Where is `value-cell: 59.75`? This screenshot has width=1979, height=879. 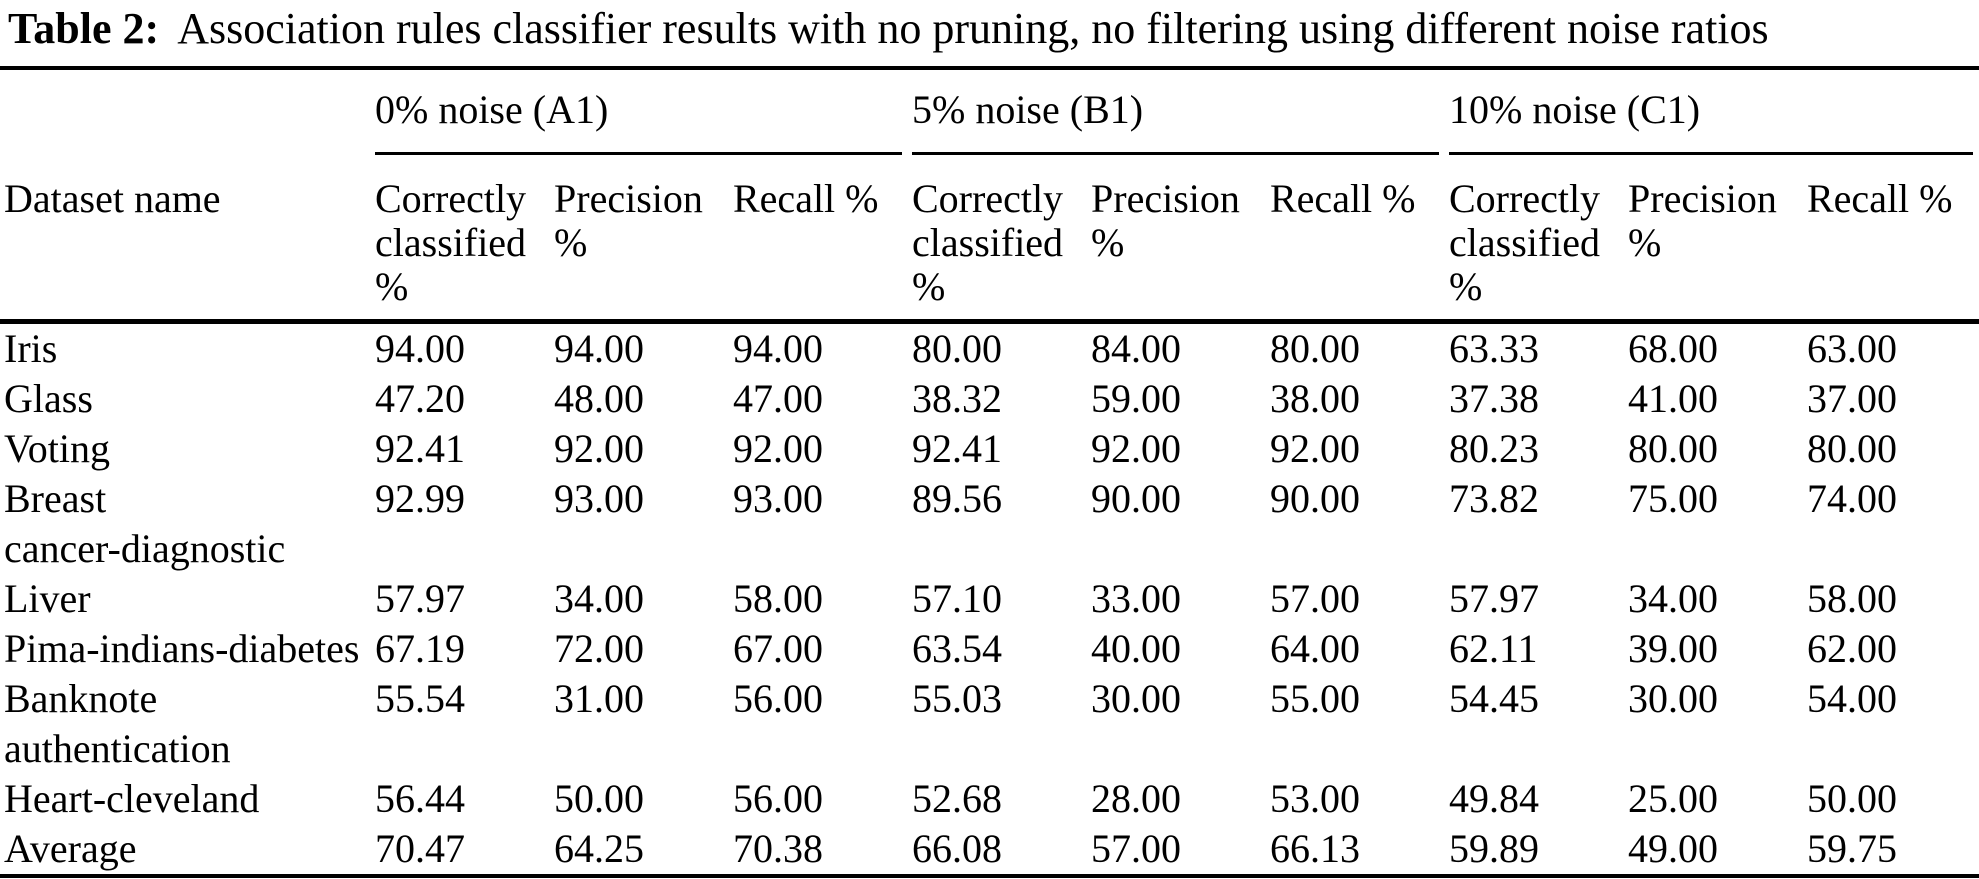
value-cell: 59.75 is located at coordinates (1852, 848).